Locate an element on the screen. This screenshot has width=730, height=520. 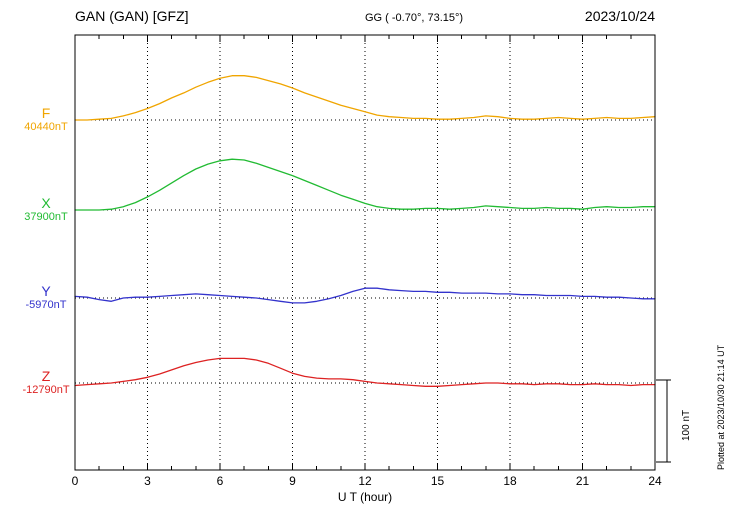
series-label-Z: Z -12790nT is located at coordinates (46, 382).